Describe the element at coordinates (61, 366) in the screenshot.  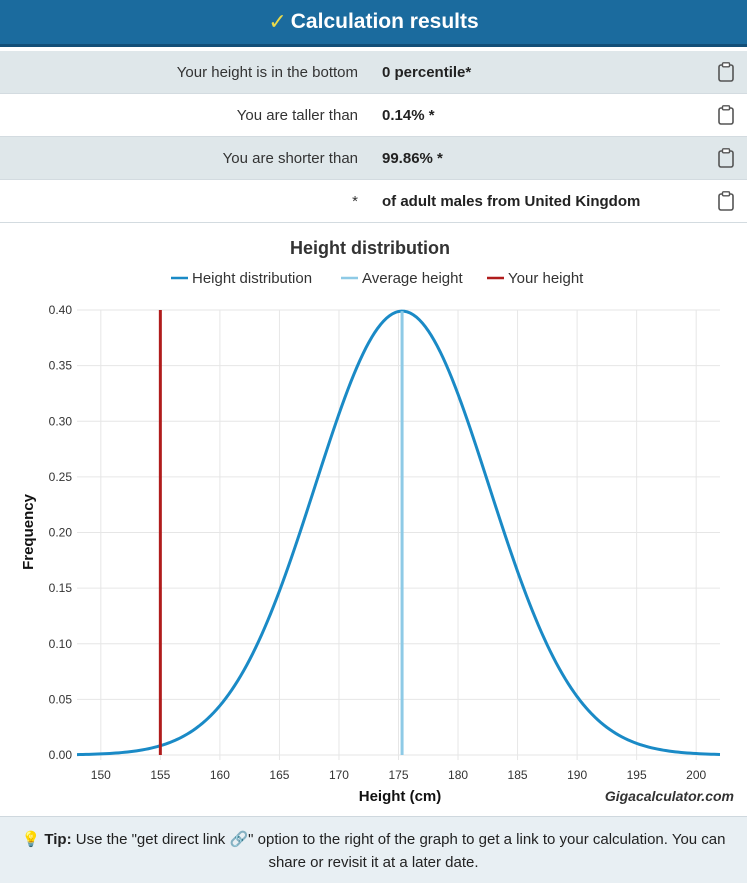
I see `y-tick-label: 0.35` at that location.